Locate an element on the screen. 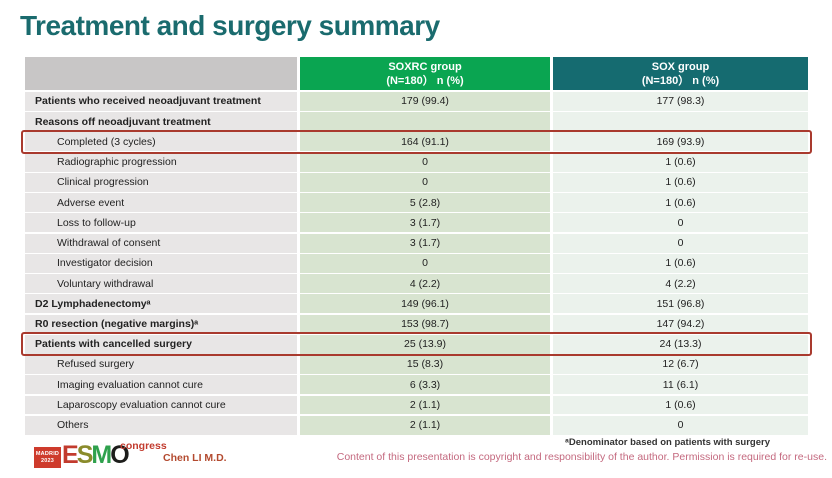 This screenshot has width=832, height=478. row-label: D2 Lymphadenectomyᵃ is located at coordinates (161, 304).